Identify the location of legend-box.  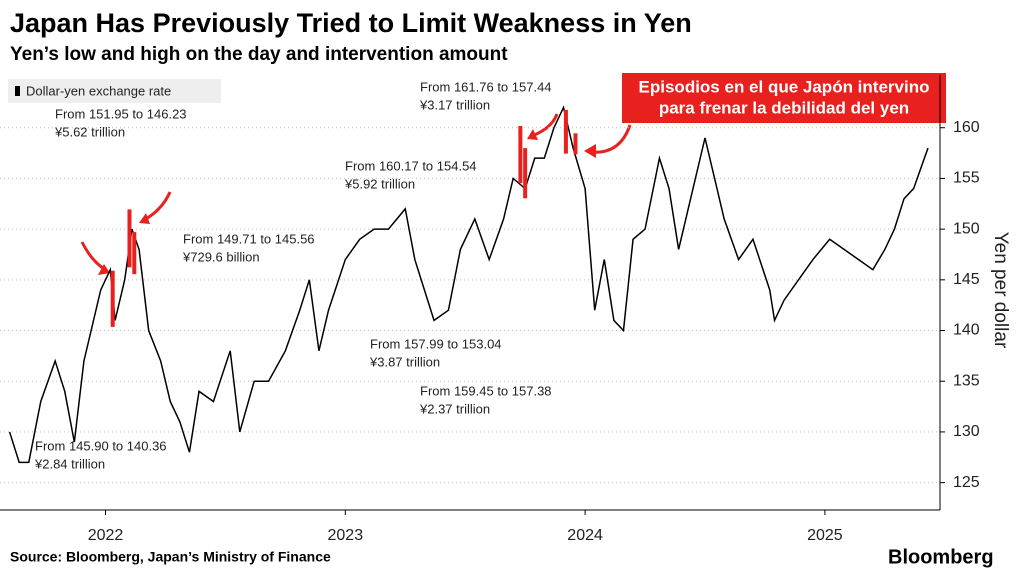
(114, 91).